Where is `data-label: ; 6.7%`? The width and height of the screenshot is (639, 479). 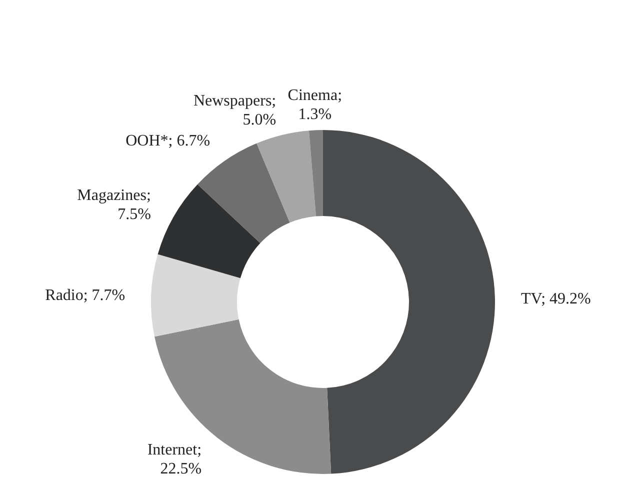
data-label: ; 6.7% is located at coordinates (189, 141).